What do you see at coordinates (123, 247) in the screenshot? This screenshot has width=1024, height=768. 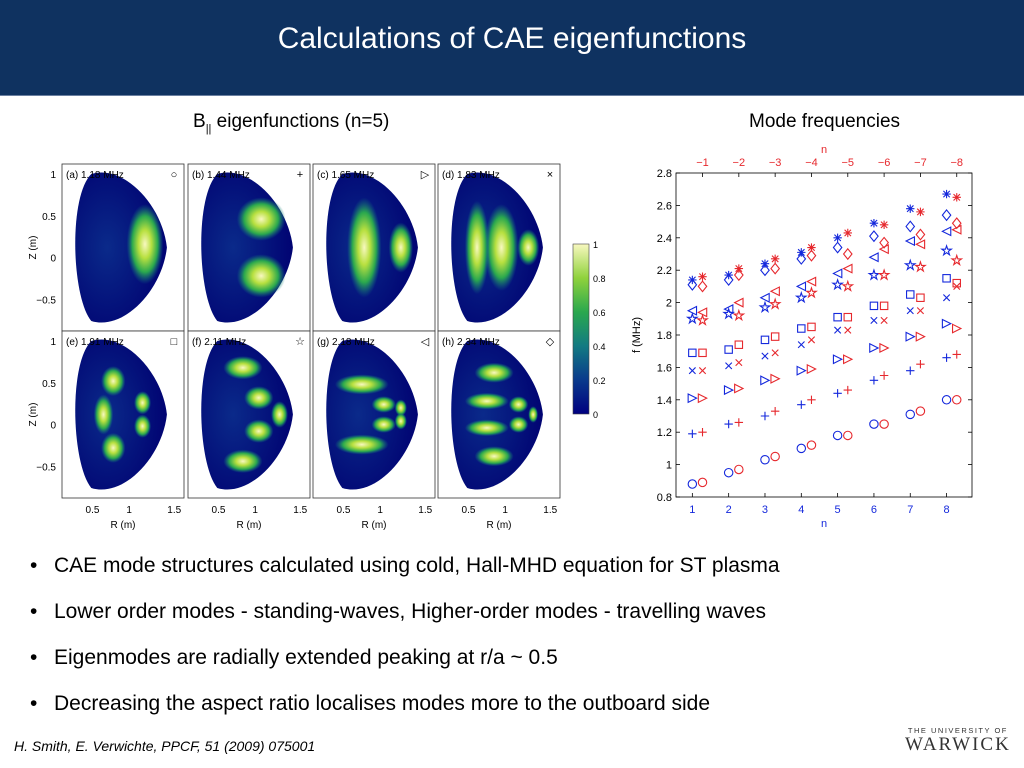 I see `heatmap-panel: (a) 1.18 MHz ○` at bounding box center [123, 247].